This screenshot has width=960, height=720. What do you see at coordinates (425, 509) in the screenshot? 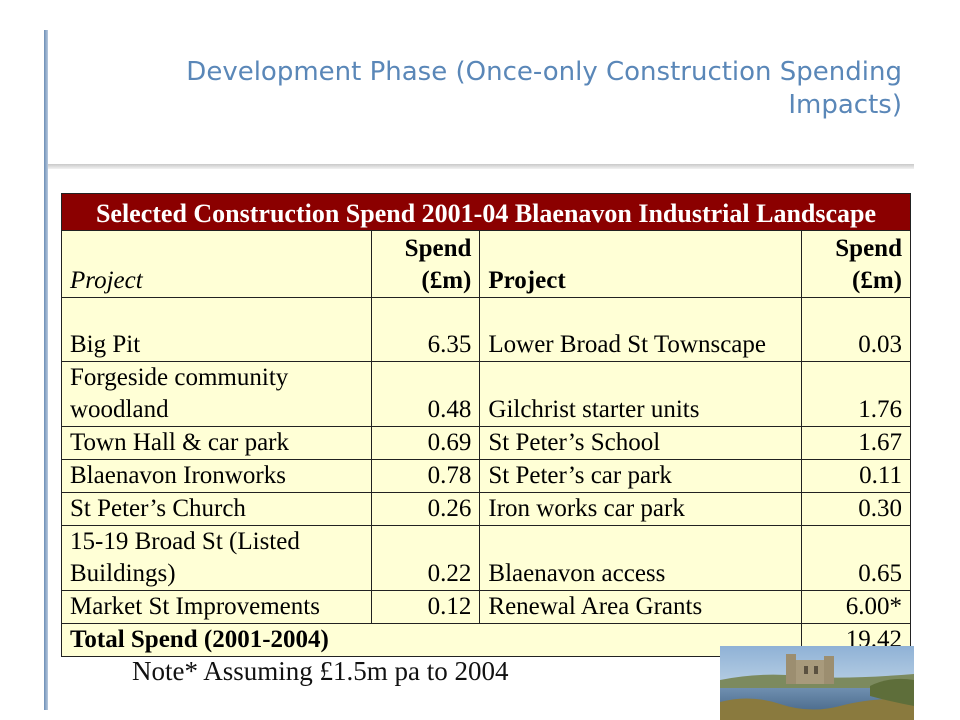
I see `spend-cell: 0.26` at bounding box center [425, 509].